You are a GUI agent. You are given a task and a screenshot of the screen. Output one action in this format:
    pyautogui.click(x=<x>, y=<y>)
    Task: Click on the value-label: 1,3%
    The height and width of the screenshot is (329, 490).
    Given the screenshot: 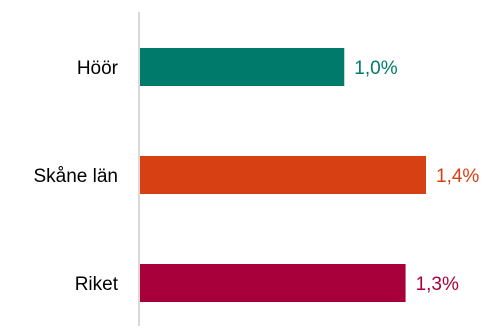 What is the action you would take?
    pyautogui.click(x=437, y=284)
    